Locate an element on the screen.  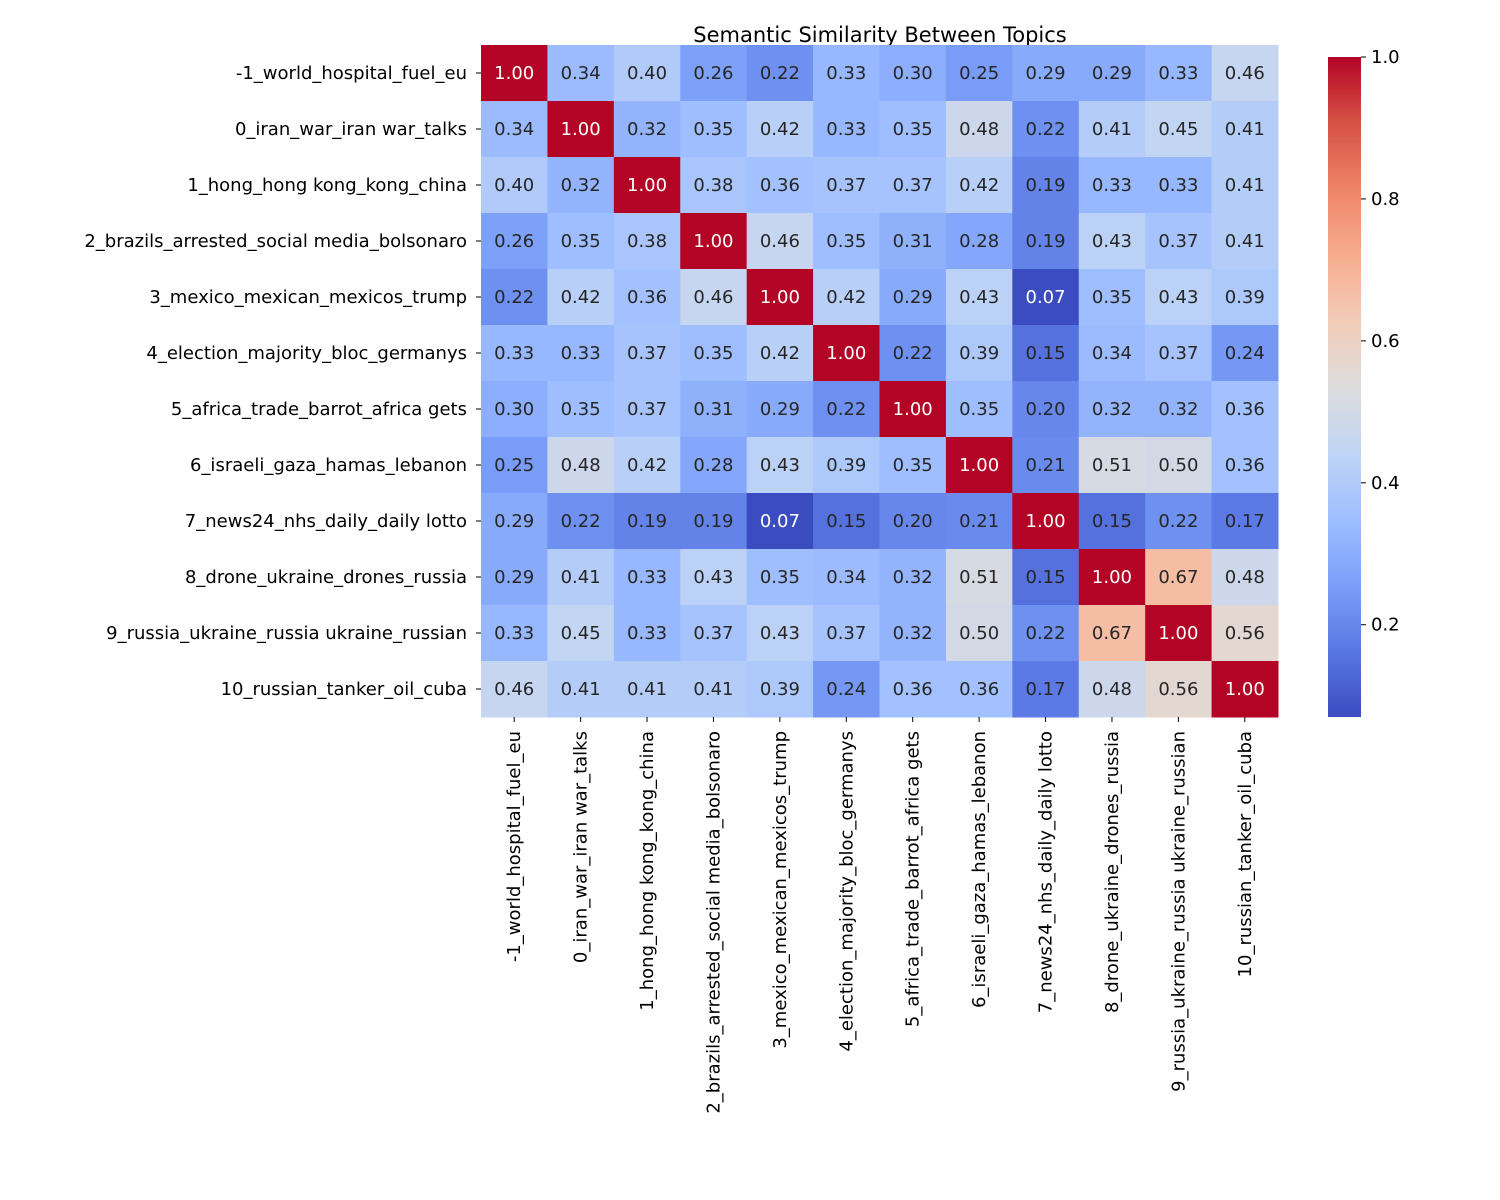
cell-value-label: 0.34 is located at coordinates (514, 129).